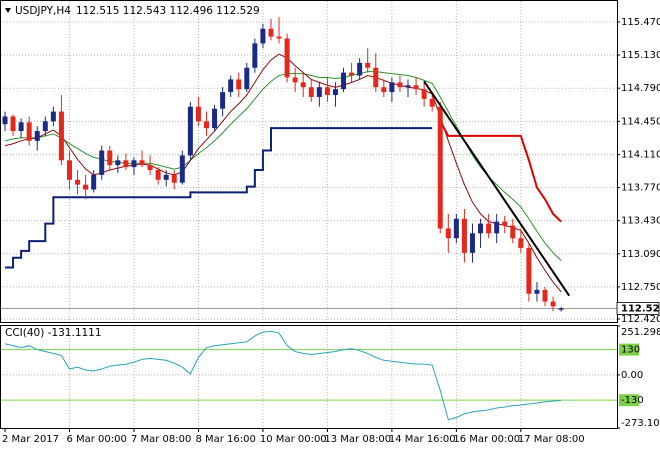 This screenshot has height=450, width=660. I want to click on level-label: 130, so click(630, 350).